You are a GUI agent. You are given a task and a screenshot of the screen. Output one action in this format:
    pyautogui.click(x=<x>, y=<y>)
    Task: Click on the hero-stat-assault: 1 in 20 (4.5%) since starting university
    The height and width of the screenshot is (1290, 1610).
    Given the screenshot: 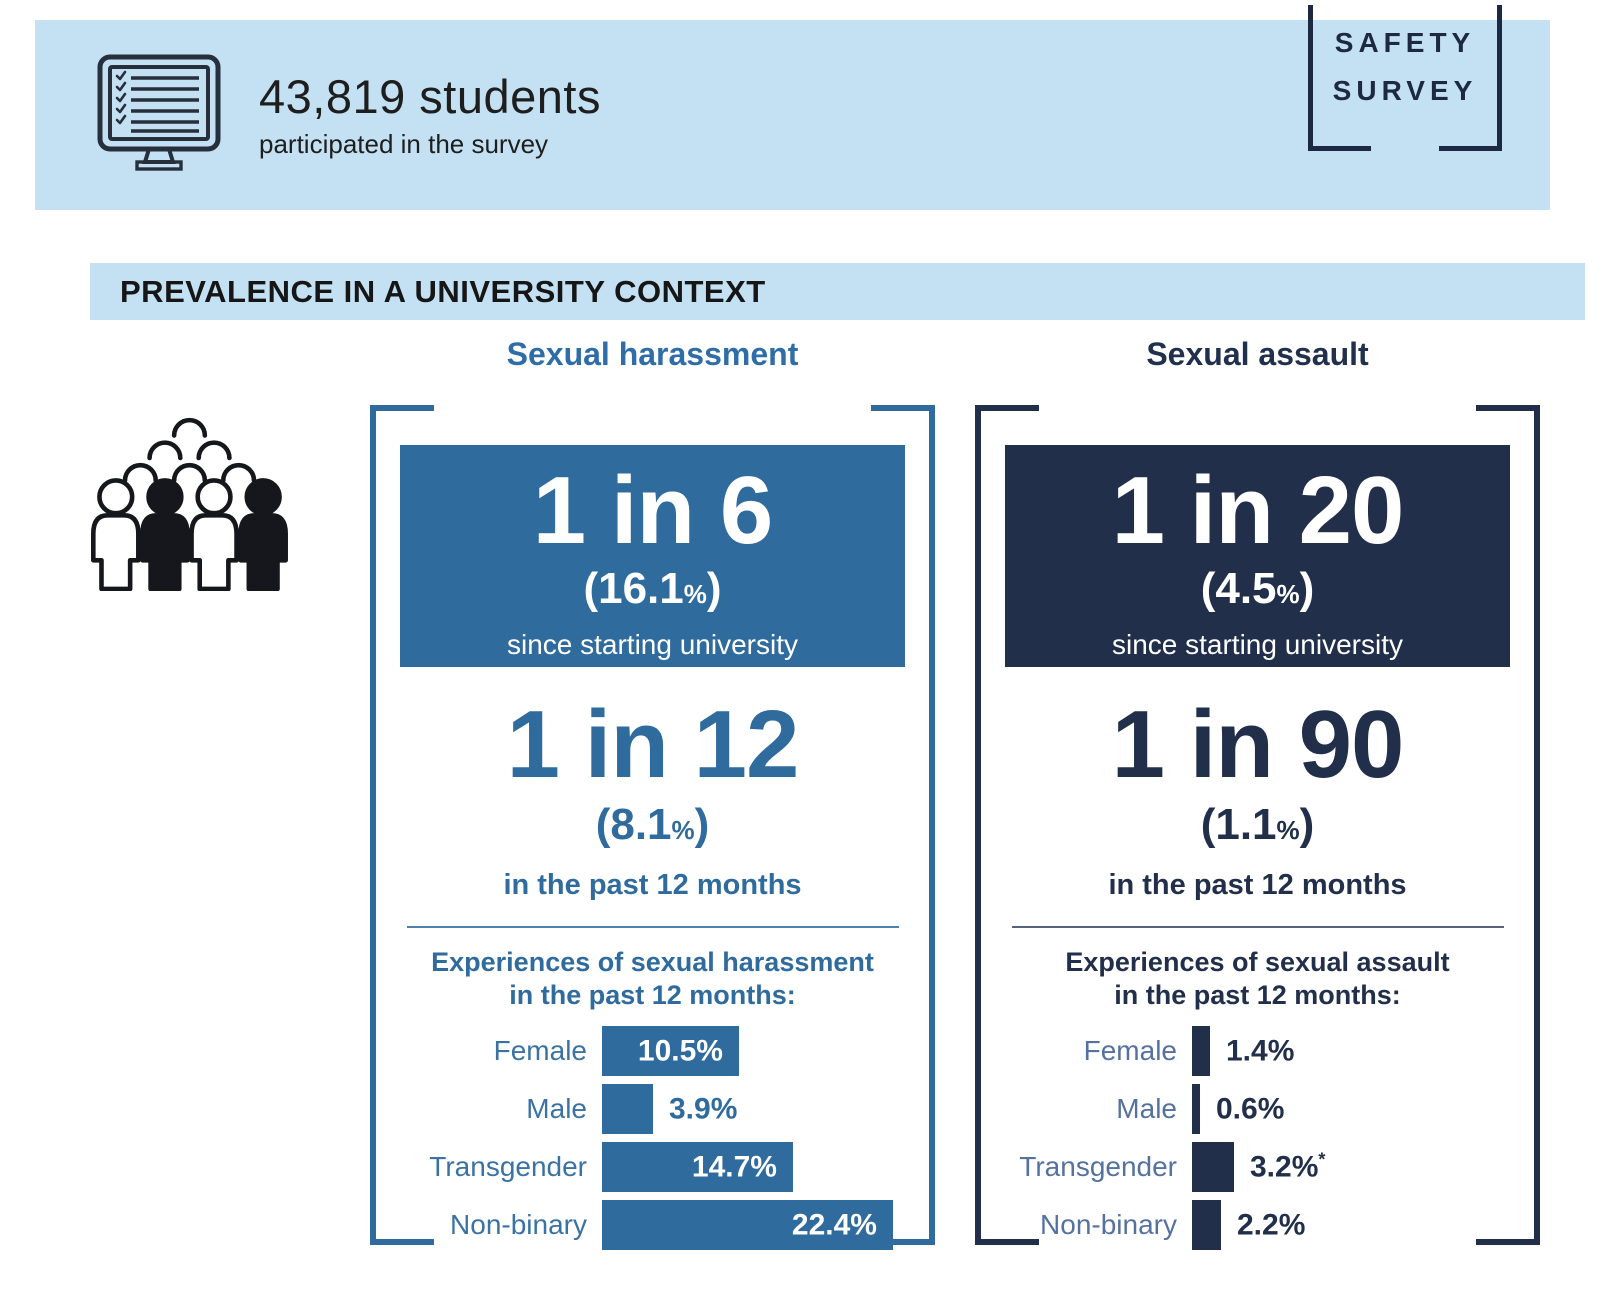 What is the action you would take?
    pyautogui.click(x=1257, y=556)
    